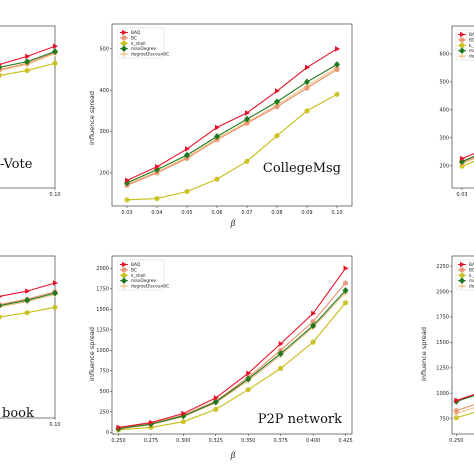  Describe the element at coordinates (216, 441) in the screenshot. I see `x-tick-label: 0.325` at that location.